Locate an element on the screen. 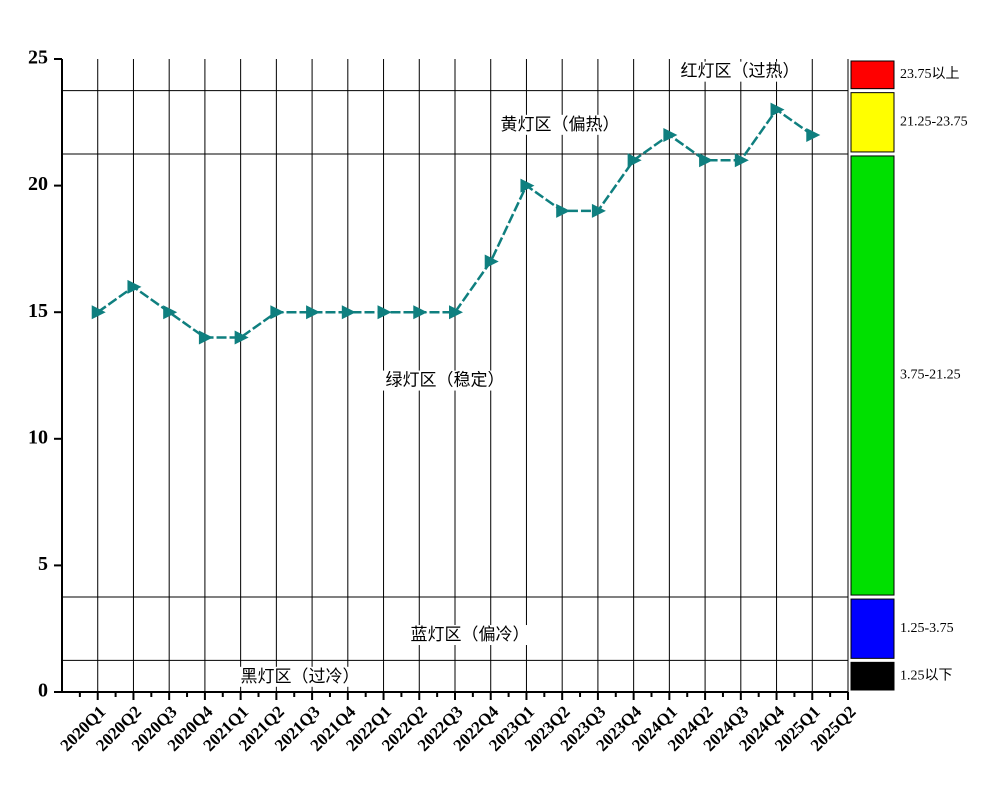  zone-label: 绿灯区（稳定） is located at coordinates (445, 381).